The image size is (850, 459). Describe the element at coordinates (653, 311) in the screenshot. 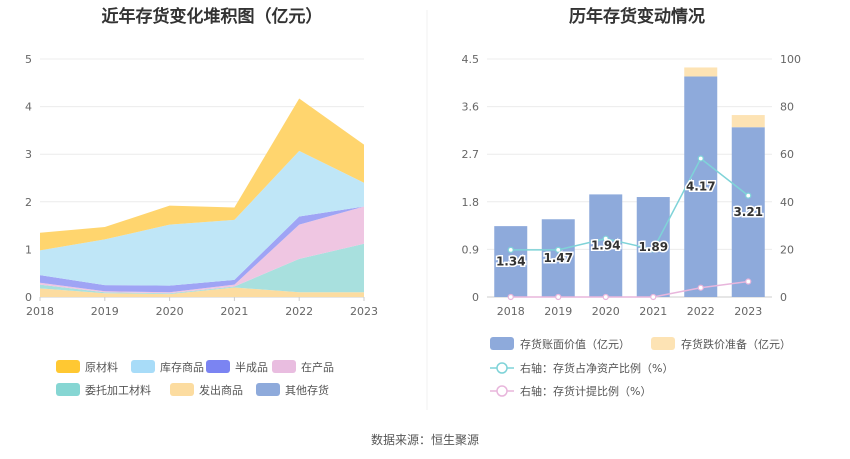

I see `right-x-tick-label: 2021` at that location.